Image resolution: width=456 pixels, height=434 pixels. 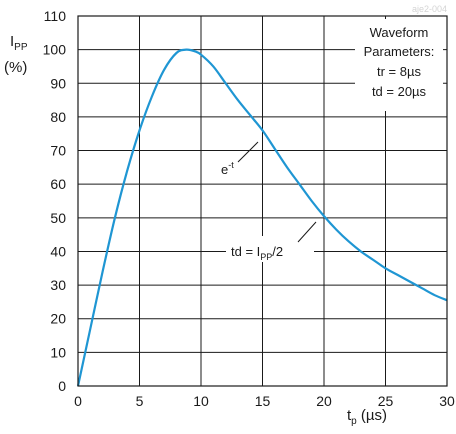 I want to click on x-tick-label-1: 5, so click(x=140, y=401).